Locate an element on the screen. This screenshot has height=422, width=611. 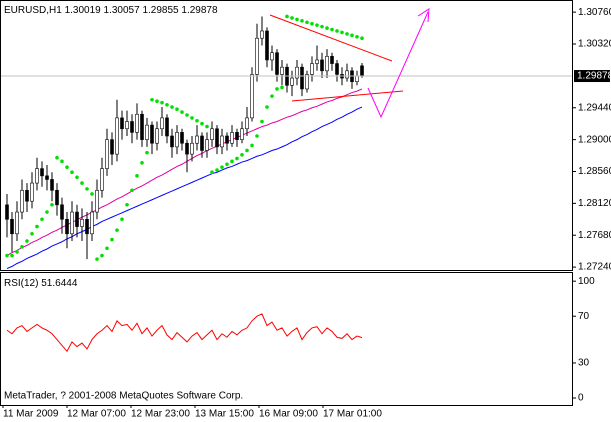
rsi-tick-label: 100 is located at coordinates (586, 281).